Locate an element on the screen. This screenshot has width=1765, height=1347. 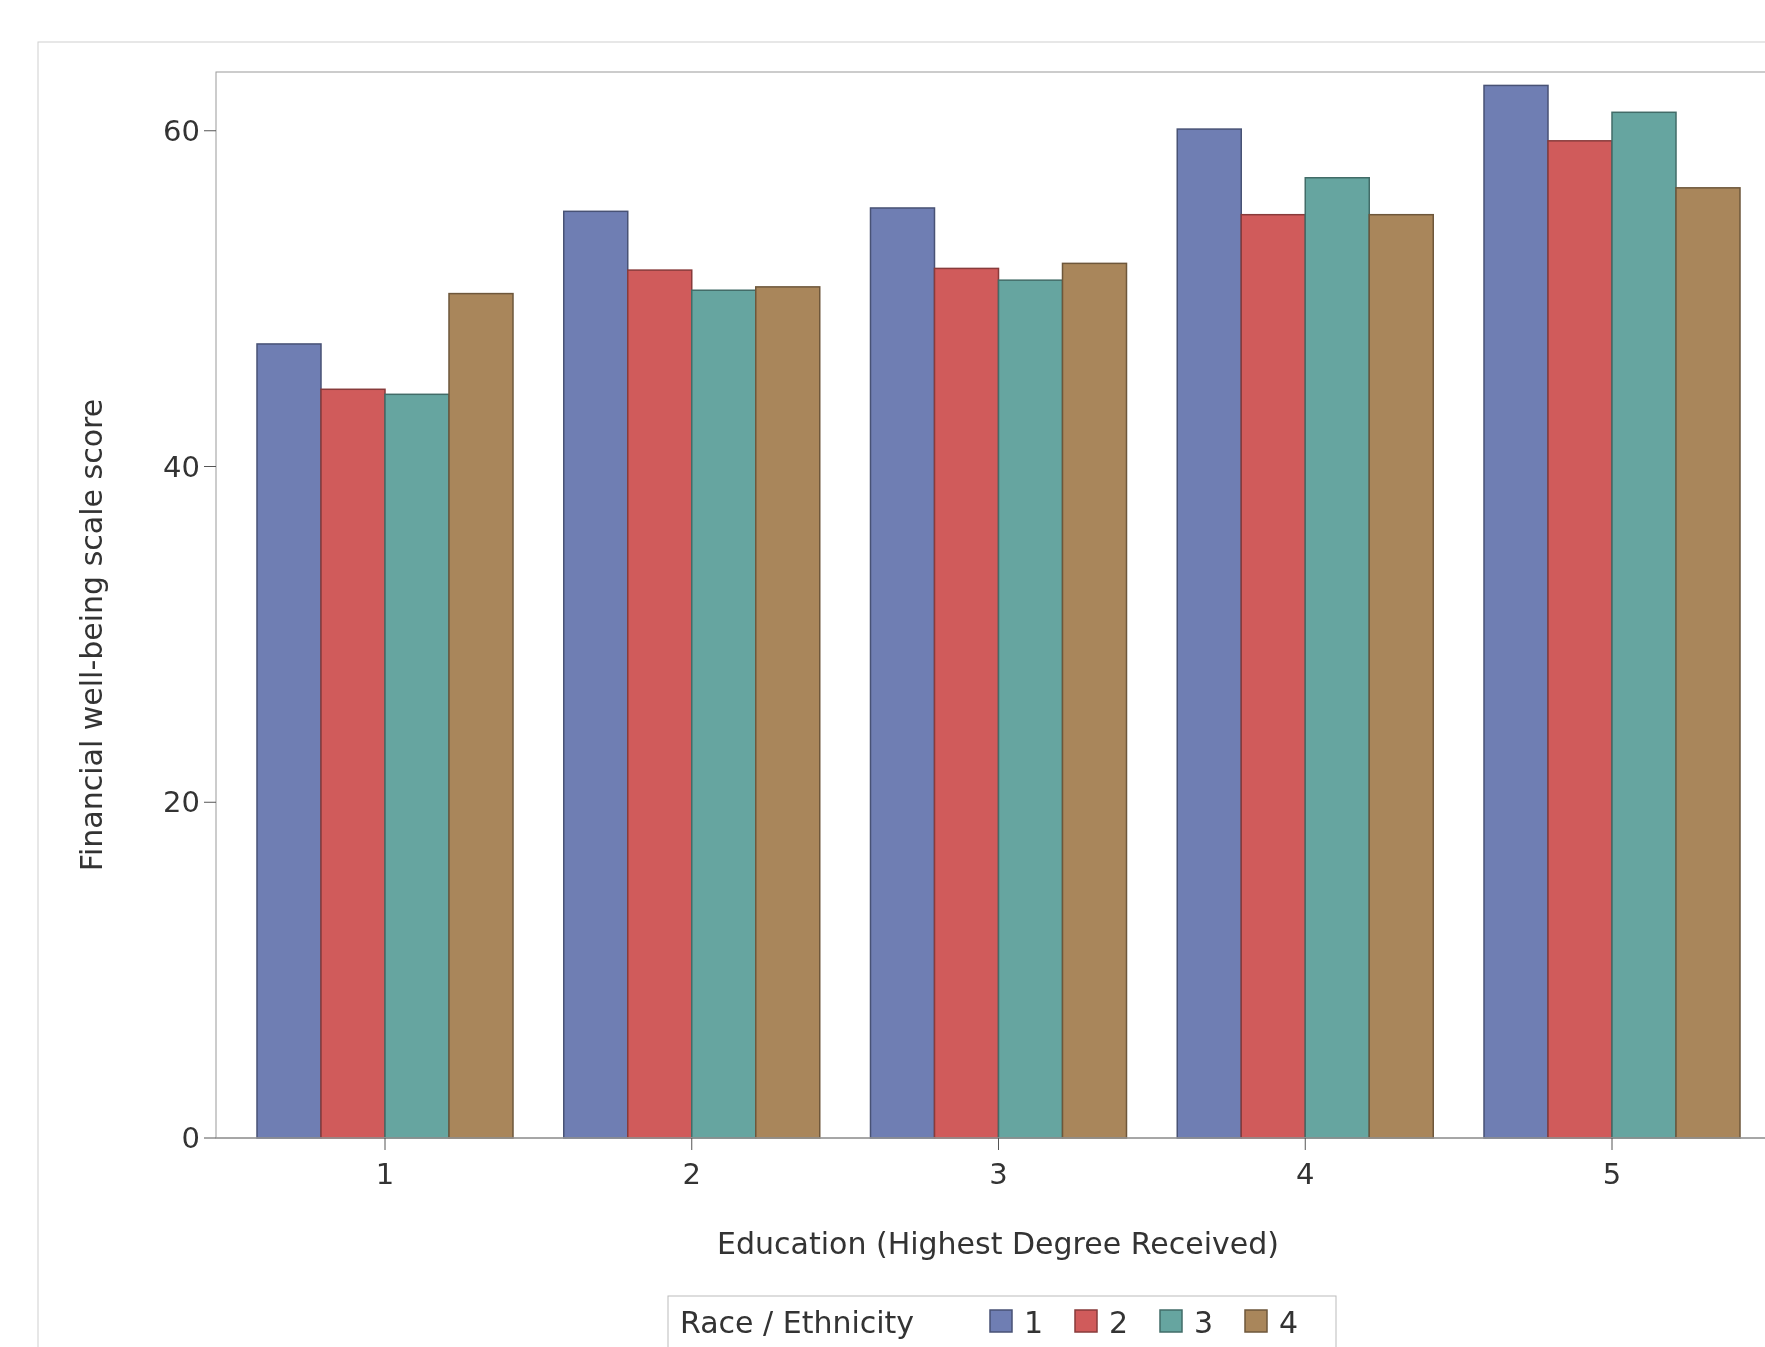
legend-label: 1 is located at coordinates (1034, 1322).